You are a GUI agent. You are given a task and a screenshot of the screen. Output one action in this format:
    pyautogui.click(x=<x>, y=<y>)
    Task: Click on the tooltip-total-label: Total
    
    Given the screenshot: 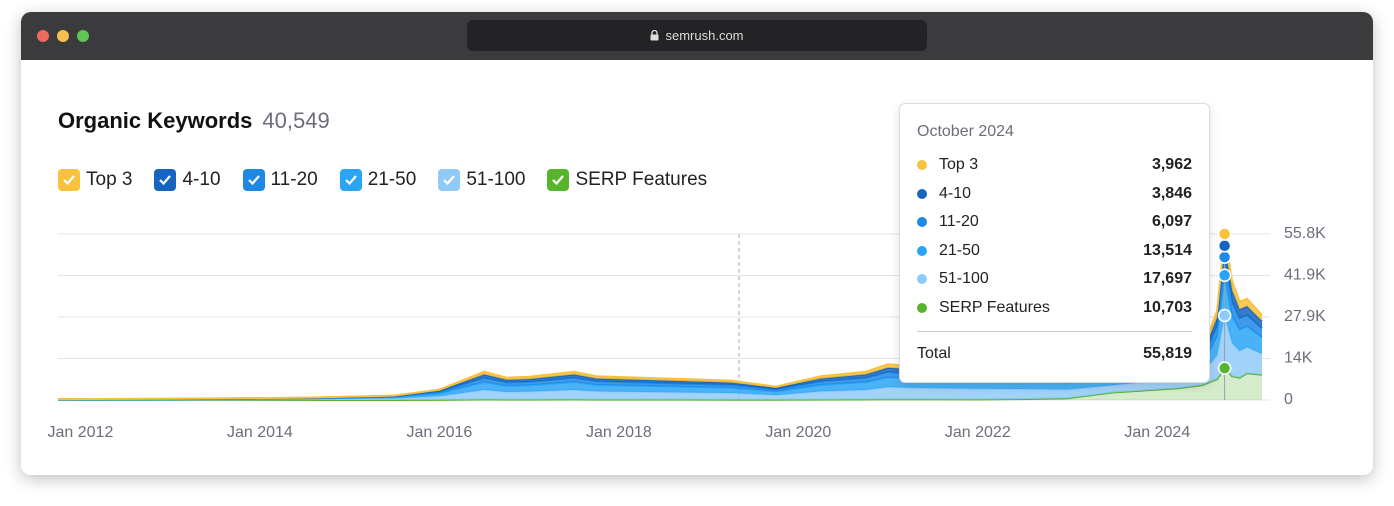 What is the action you would take?
    pyautogui.click(x=934, y=353)
    